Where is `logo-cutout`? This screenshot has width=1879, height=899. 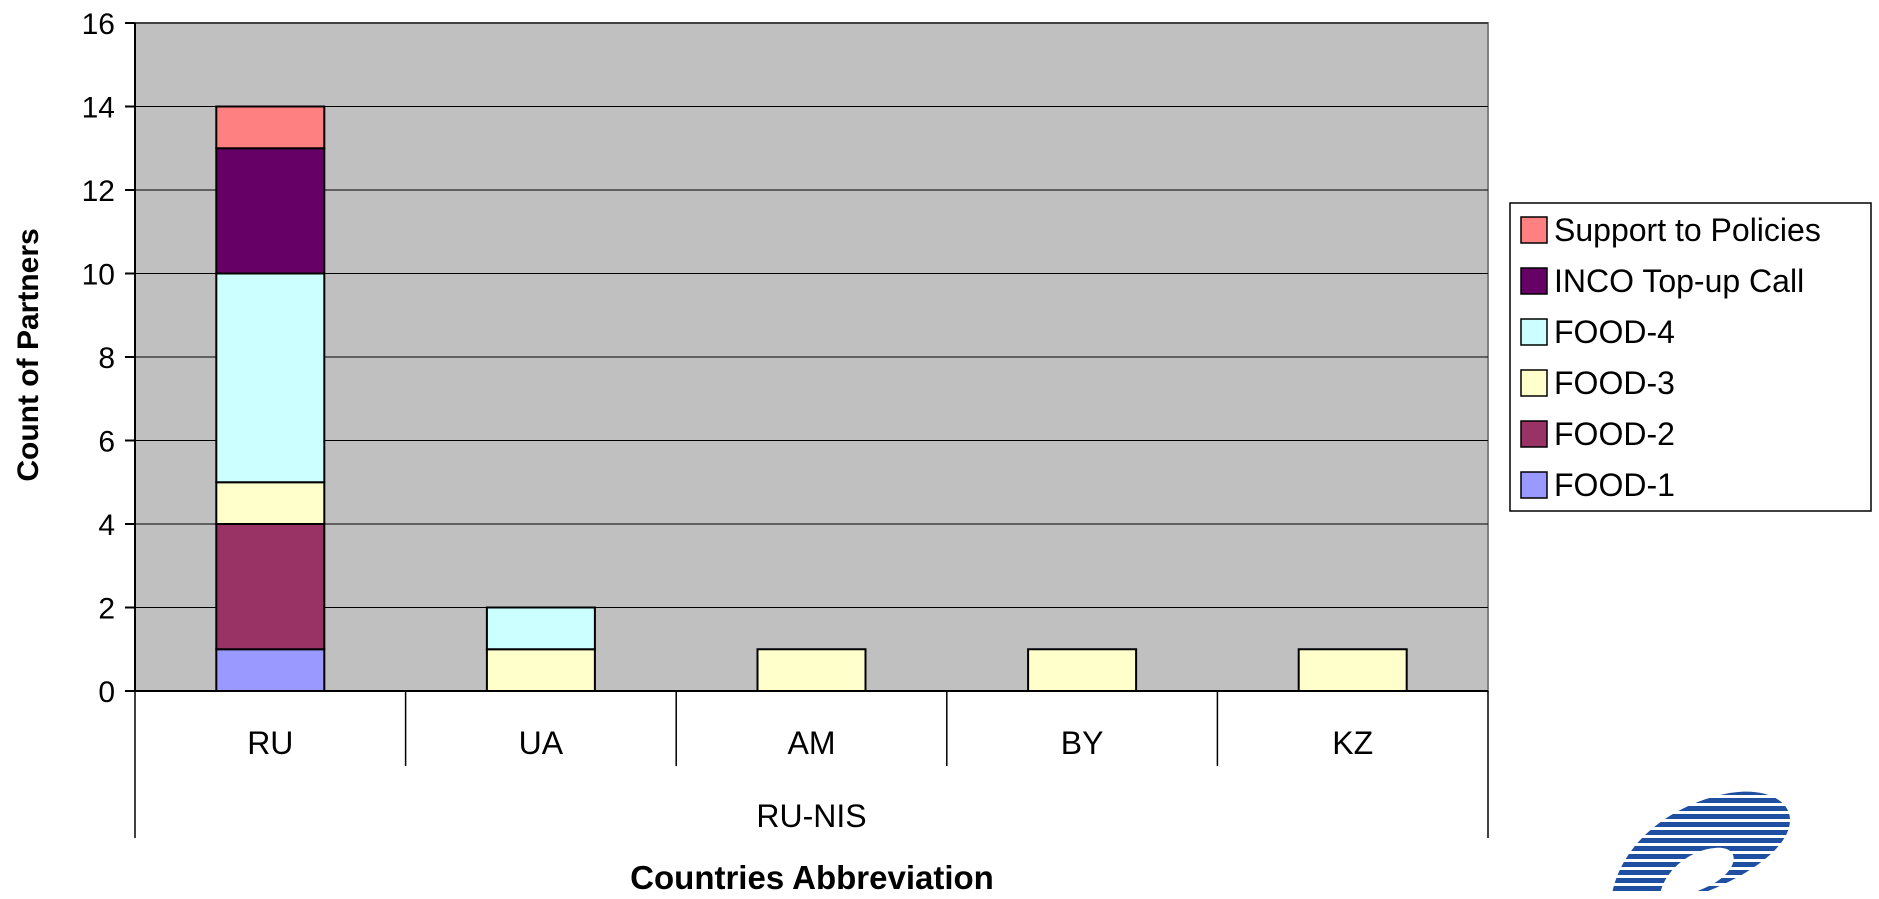
logo-cutout is located at coordinates (1697, 870).